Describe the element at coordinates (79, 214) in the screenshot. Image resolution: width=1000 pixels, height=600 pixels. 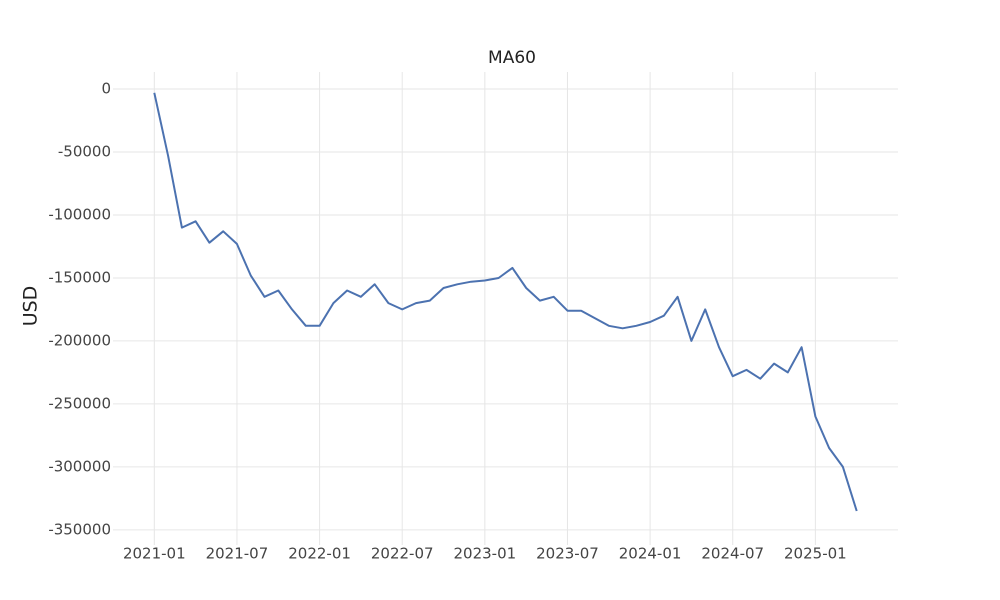
I see `y-tick-label: -100000` at that location.